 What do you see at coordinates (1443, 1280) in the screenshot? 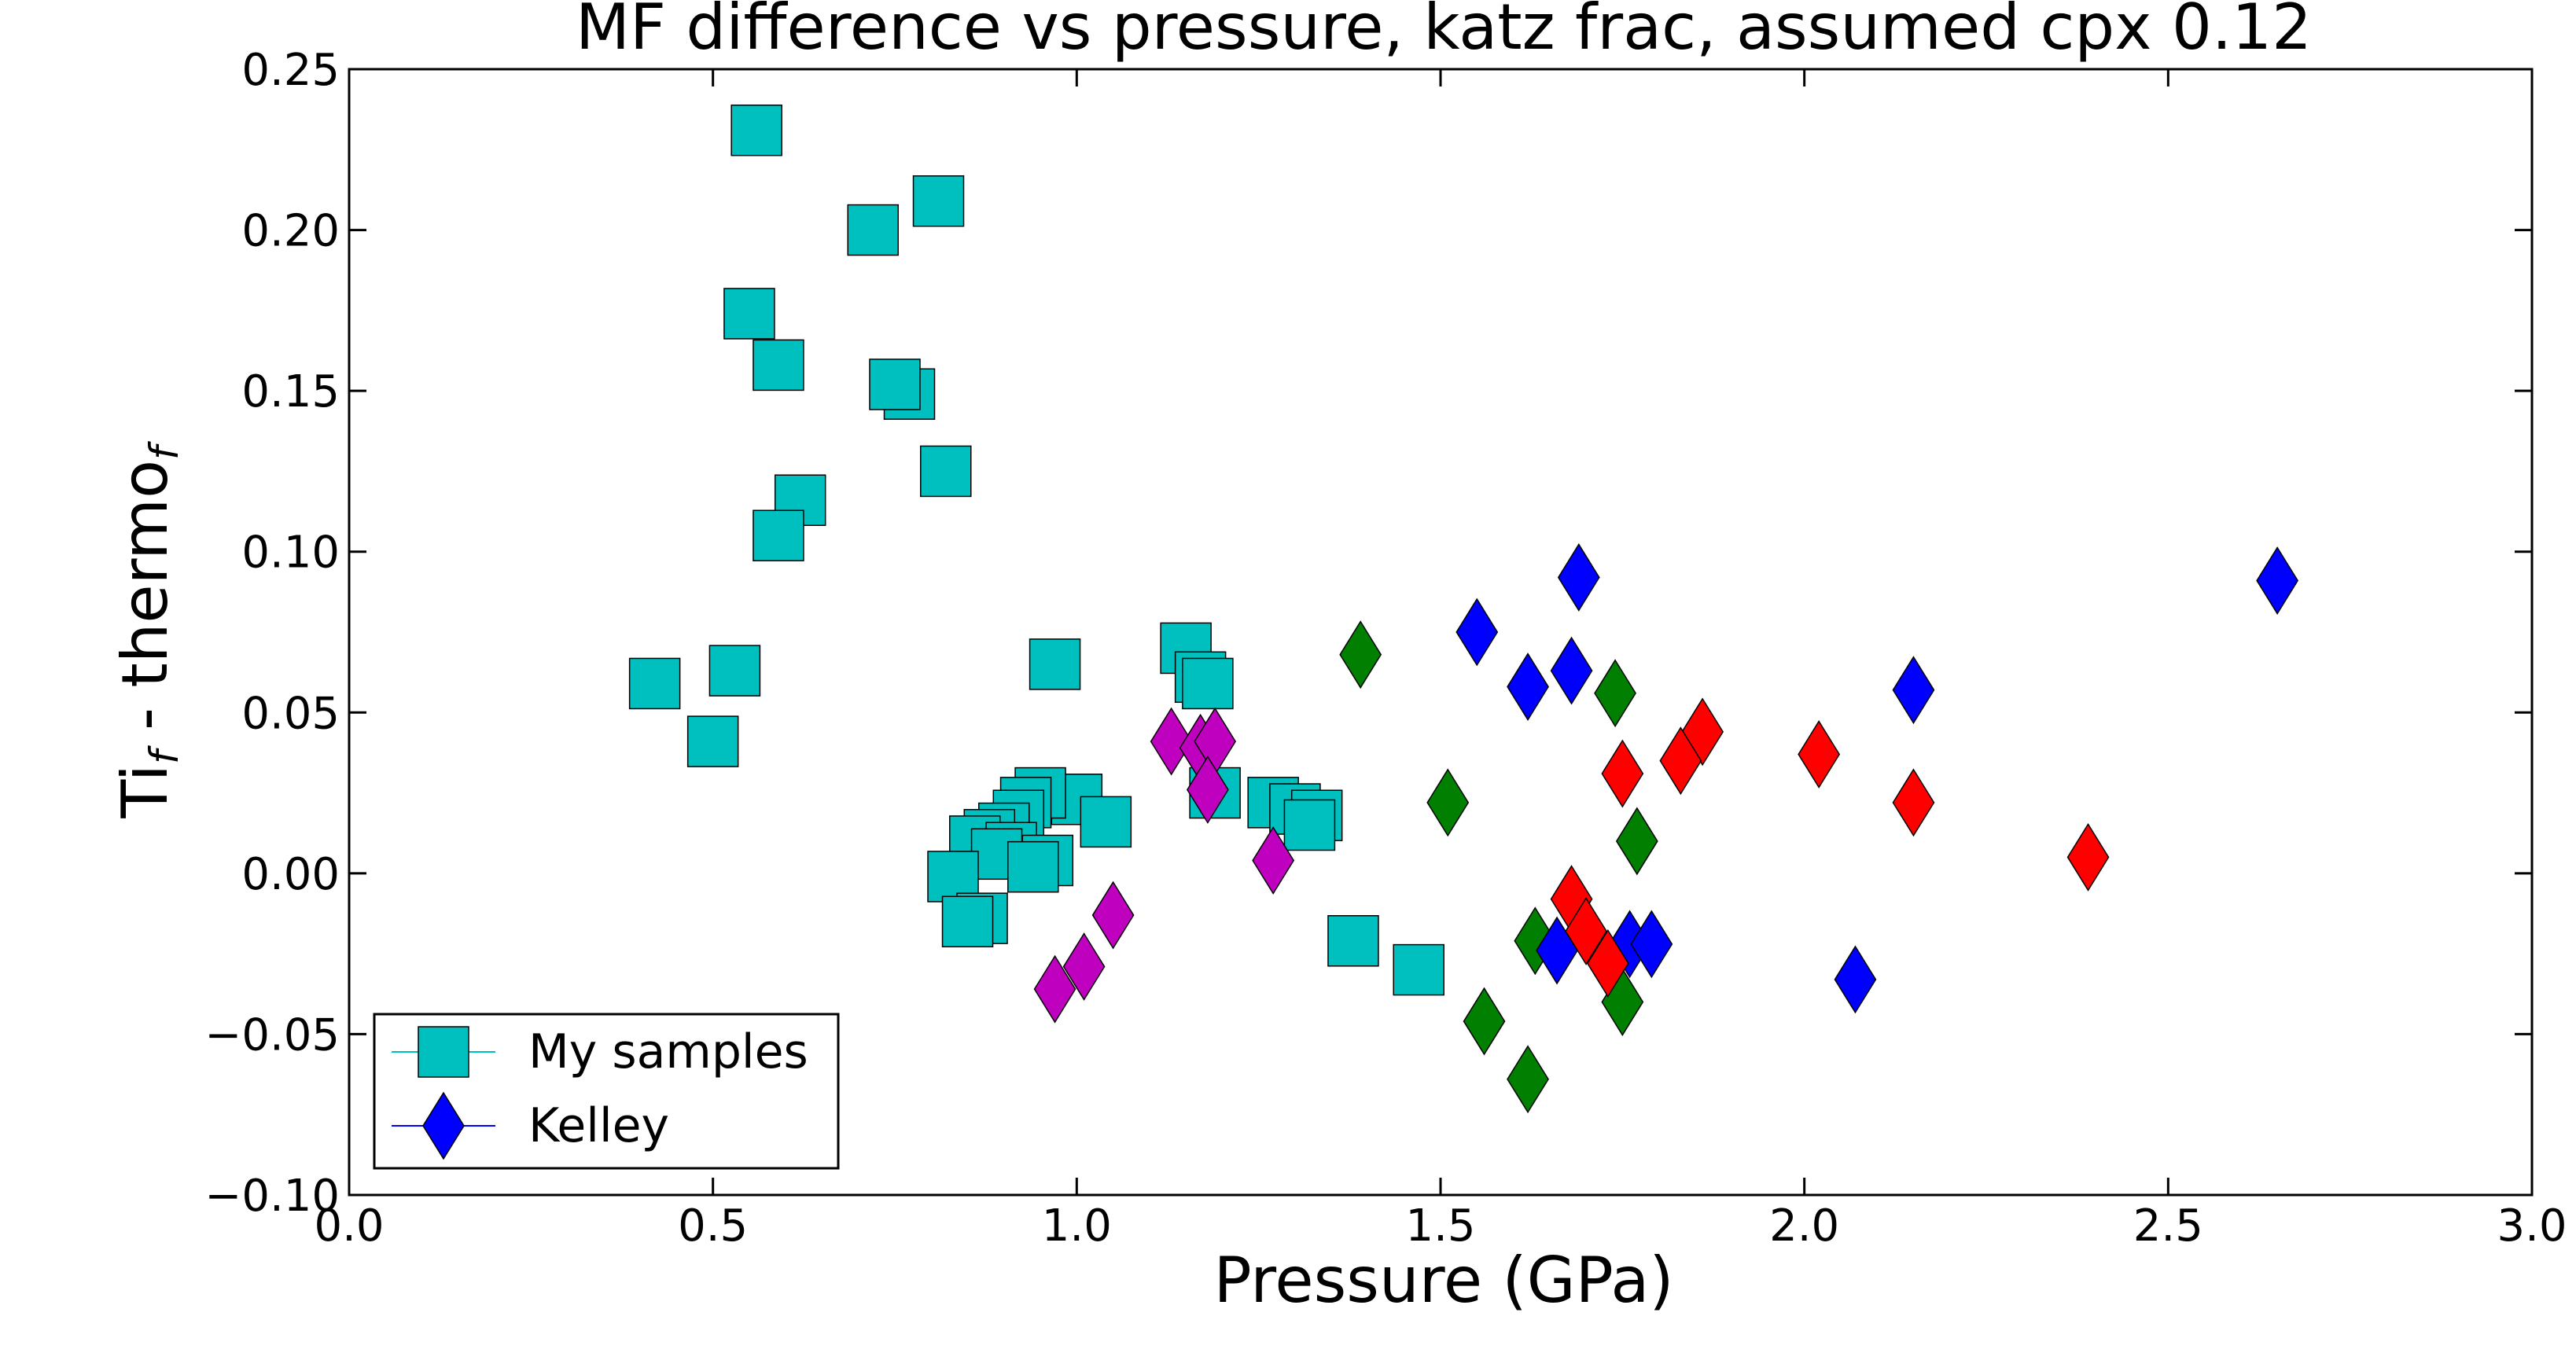
I see `x-axis-label: Pressure (GPa)` at bounding box center [1443, 1280].